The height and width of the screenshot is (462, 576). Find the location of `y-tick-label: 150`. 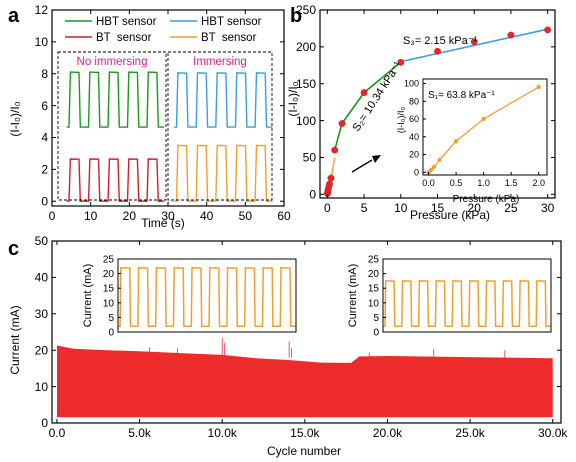

y-tick-label: 150 is located at coordinates (306, 84).